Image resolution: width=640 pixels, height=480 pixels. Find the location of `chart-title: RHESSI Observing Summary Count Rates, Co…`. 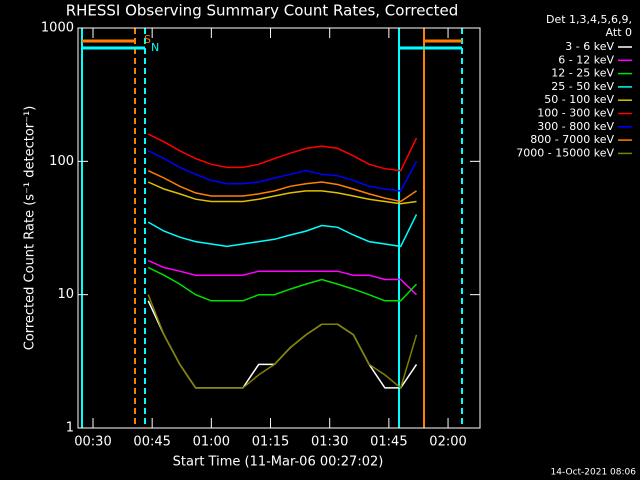

chart-title: RHESSI Observing Summary Count Rates, Co… is located at coordinates (262, 11).